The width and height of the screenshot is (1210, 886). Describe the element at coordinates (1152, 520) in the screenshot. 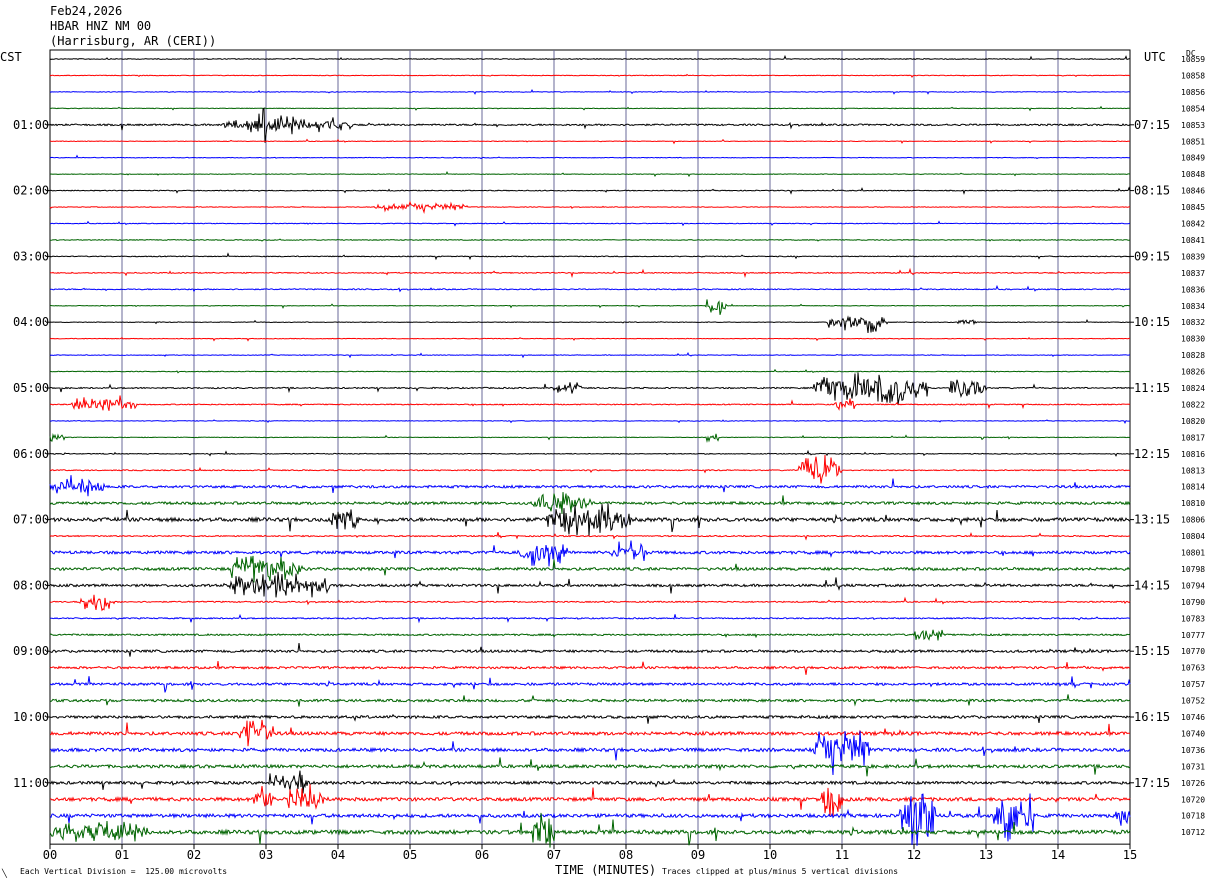

I see `right-hour-label: 13:15` at that location.